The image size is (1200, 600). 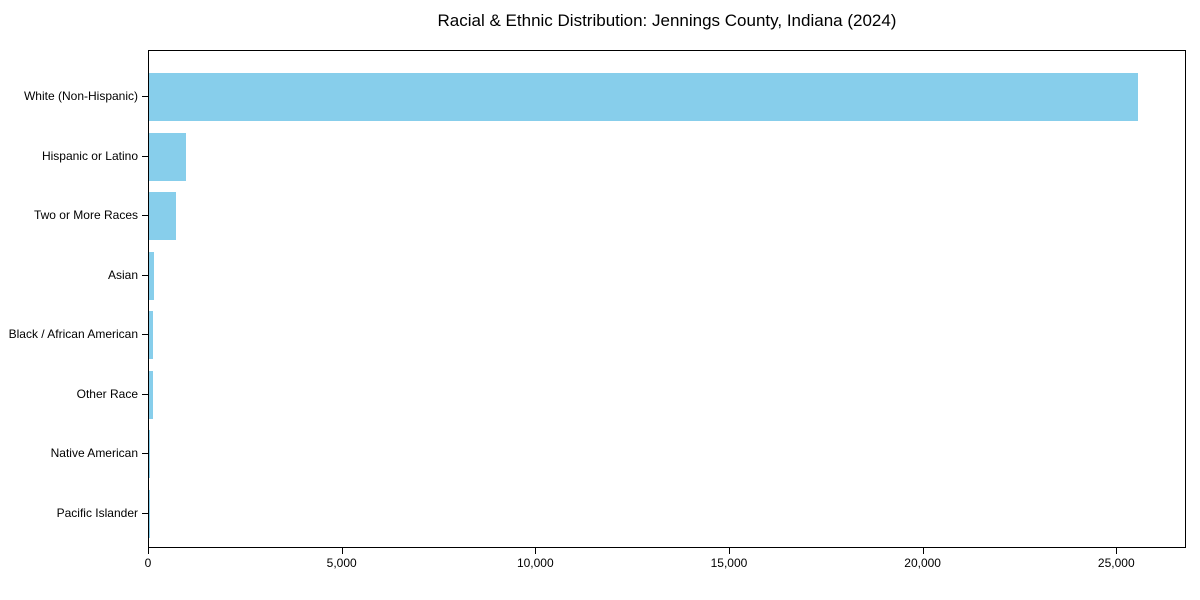 I want to click on bar-hispanic-or-latino, so click(x=167, y=156).